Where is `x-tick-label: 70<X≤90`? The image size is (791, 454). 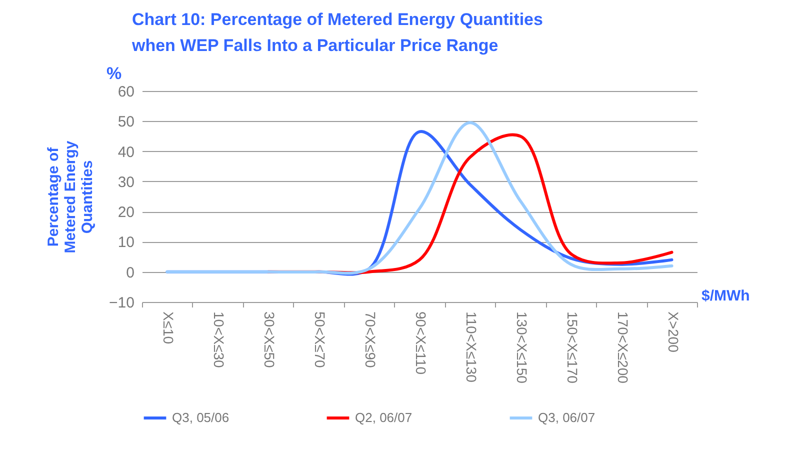 x-tick-label: 70<X≤90 is located at coordinates (370, 340).